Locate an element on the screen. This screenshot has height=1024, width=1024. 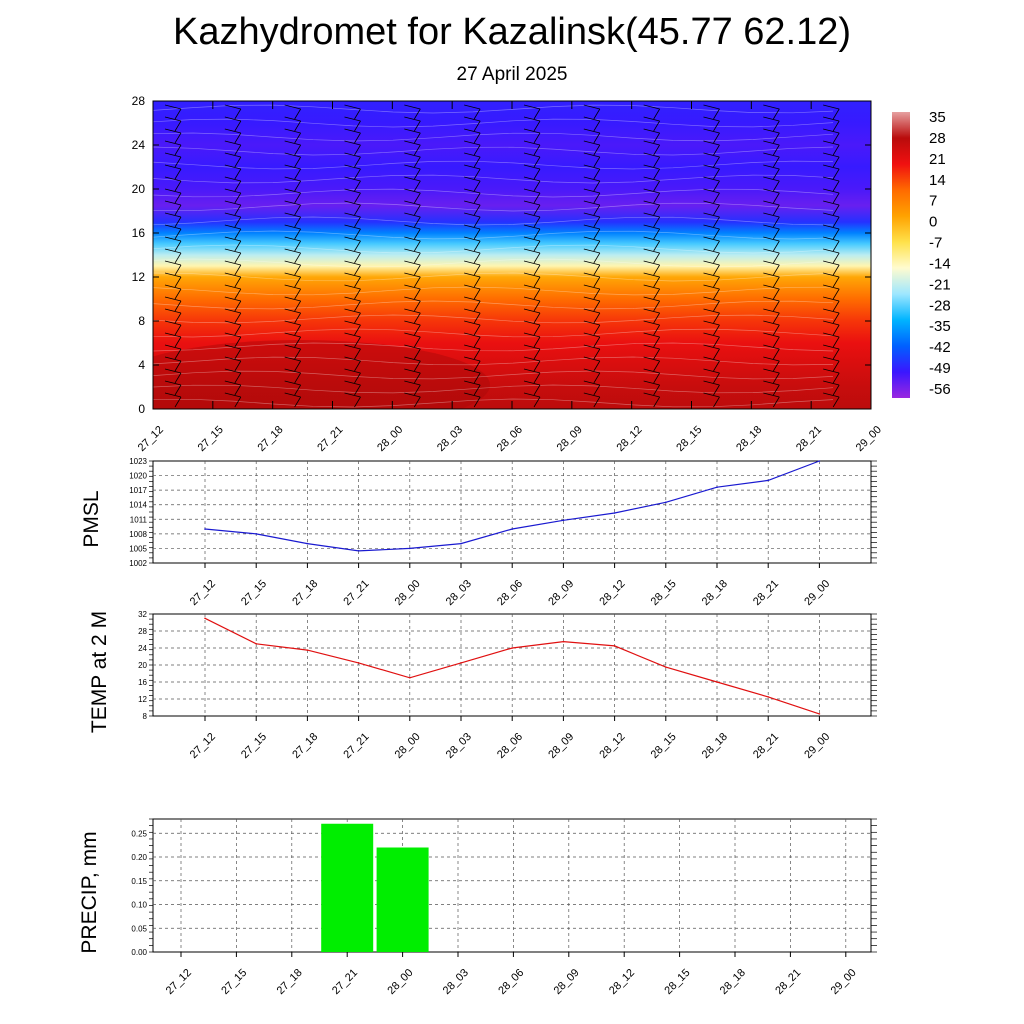
y-tick-label: 16 is located at coordinates (139, 233).